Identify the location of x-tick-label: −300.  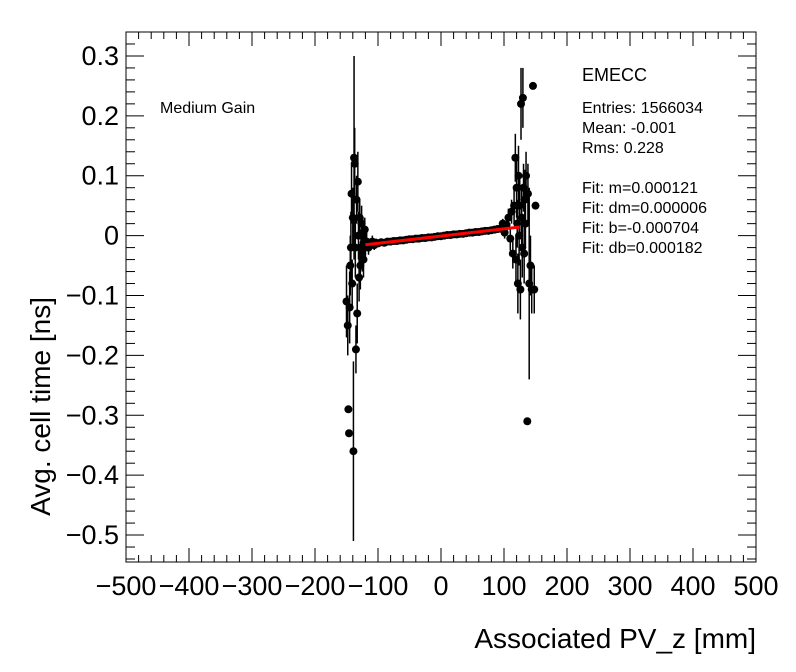
(252, 586).